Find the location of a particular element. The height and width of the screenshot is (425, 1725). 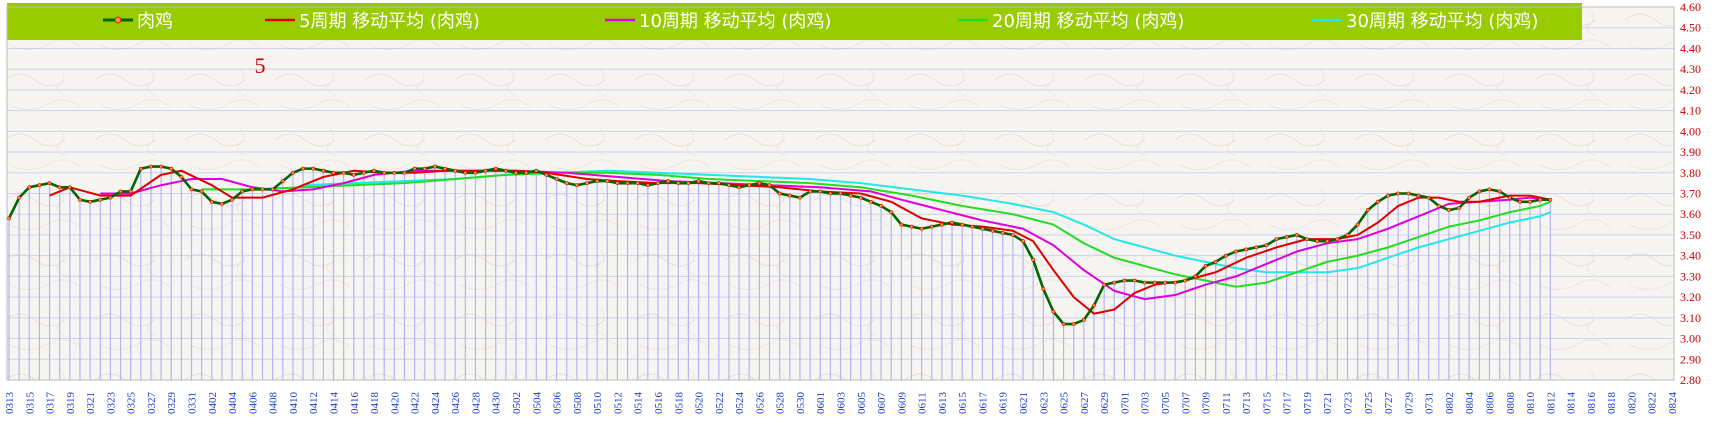

x-tick-label: 0705 is located at coordinates (1166, 403).